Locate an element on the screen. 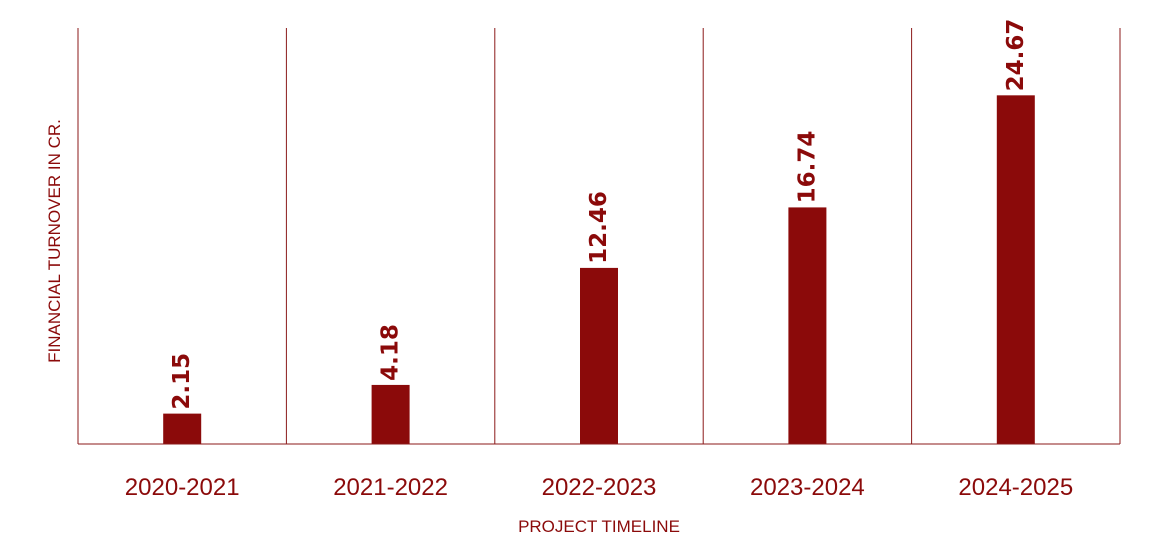 The image size is (1170, 552). data-label-2020-2021: 2.15 is located at coordinates (182, 381).